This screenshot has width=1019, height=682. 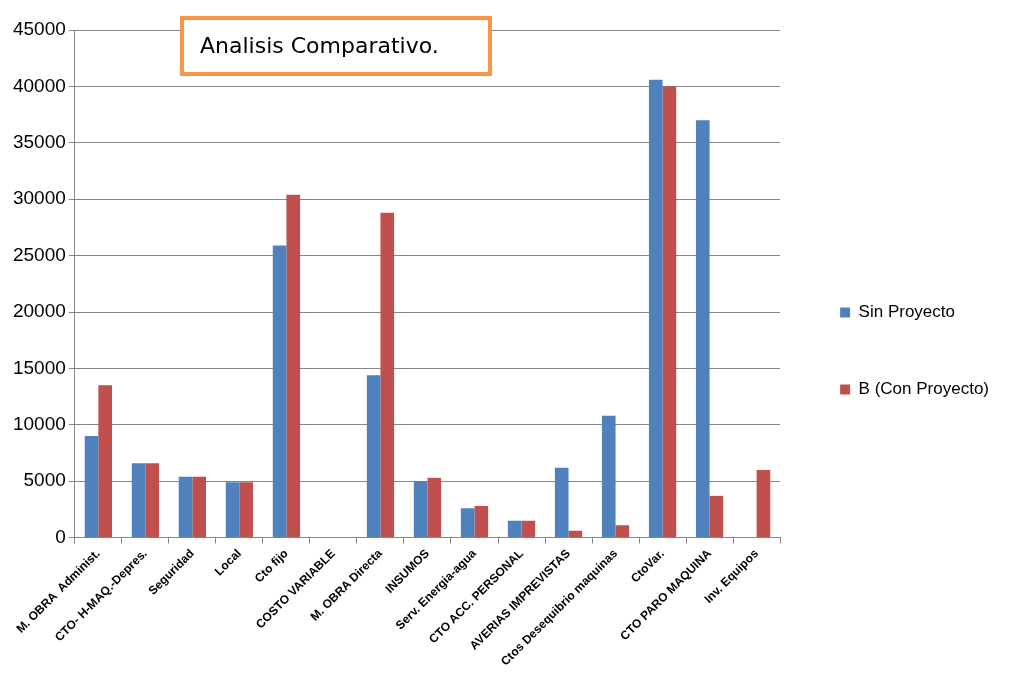 I want to click on y-tick-label: 15000, so click(x=39, y=367).